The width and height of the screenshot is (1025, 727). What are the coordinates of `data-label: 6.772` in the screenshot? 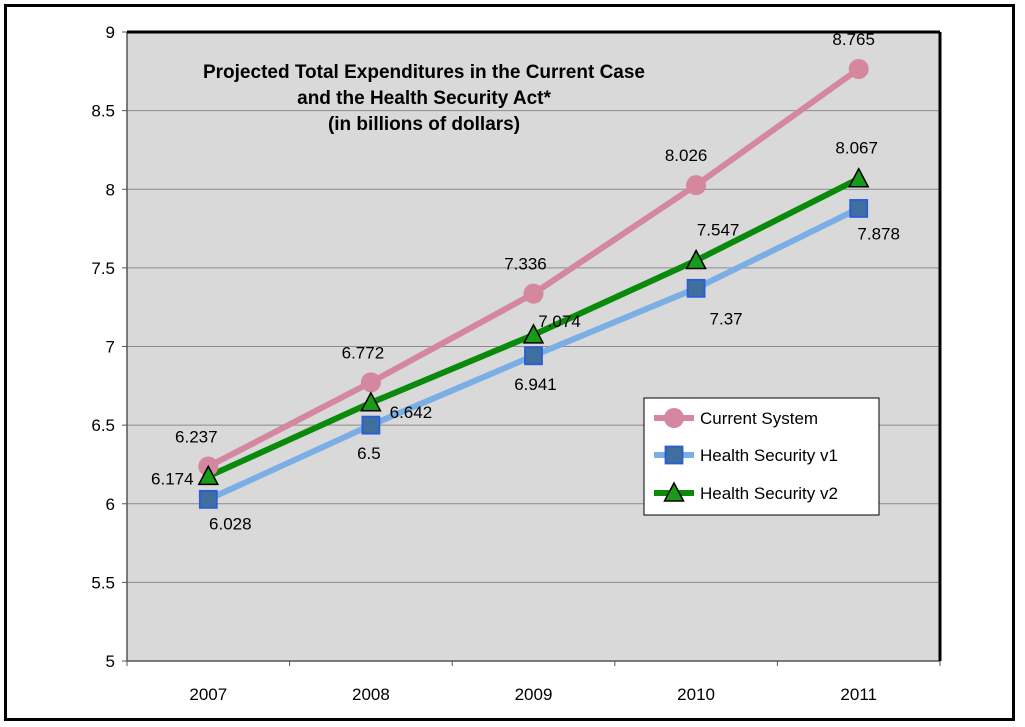 It's located at (363, 352).